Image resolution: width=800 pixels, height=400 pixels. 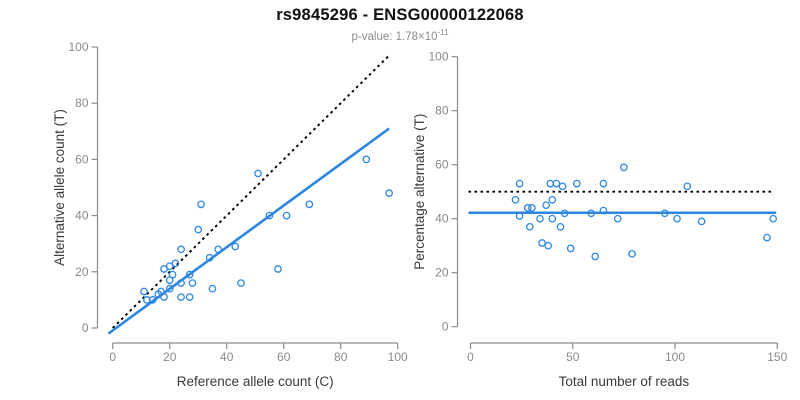 What do you see at coordinates (419, 192) in the screenshot?
I see `y-axis-title: Percentage alternative (T)` at bounding box center [419, 192].